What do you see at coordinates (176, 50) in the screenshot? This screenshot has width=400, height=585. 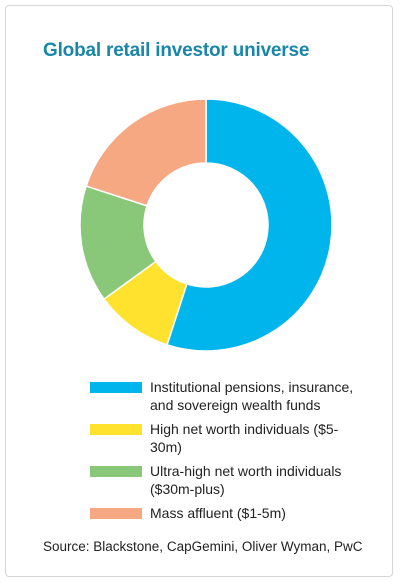 I see `chart-title: Global retail investor universe` at bounding box center [176, 50].